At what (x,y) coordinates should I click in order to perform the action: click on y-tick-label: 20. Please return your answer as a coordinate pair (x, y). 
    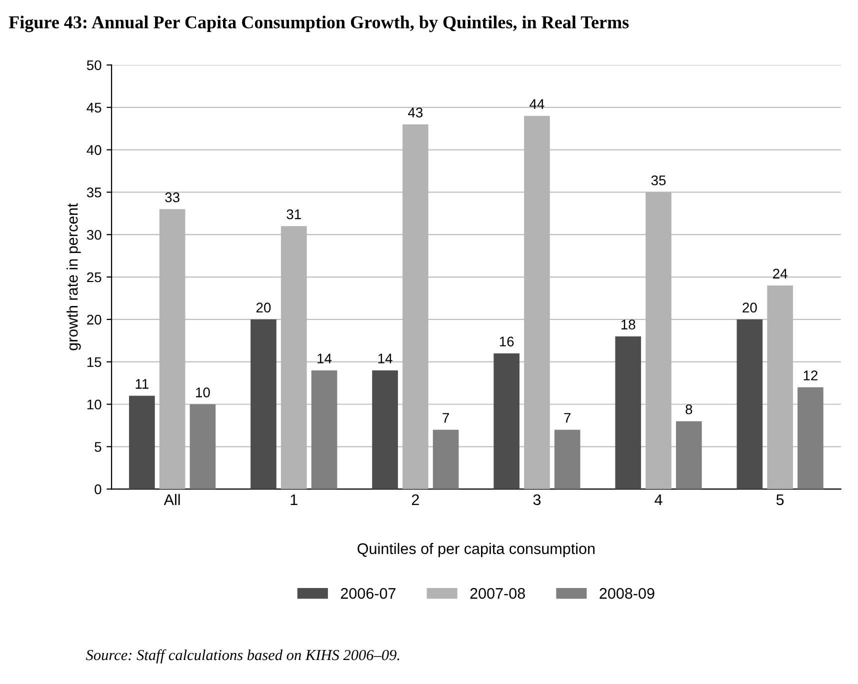
    Looking at the image, I should click on (94, 319).